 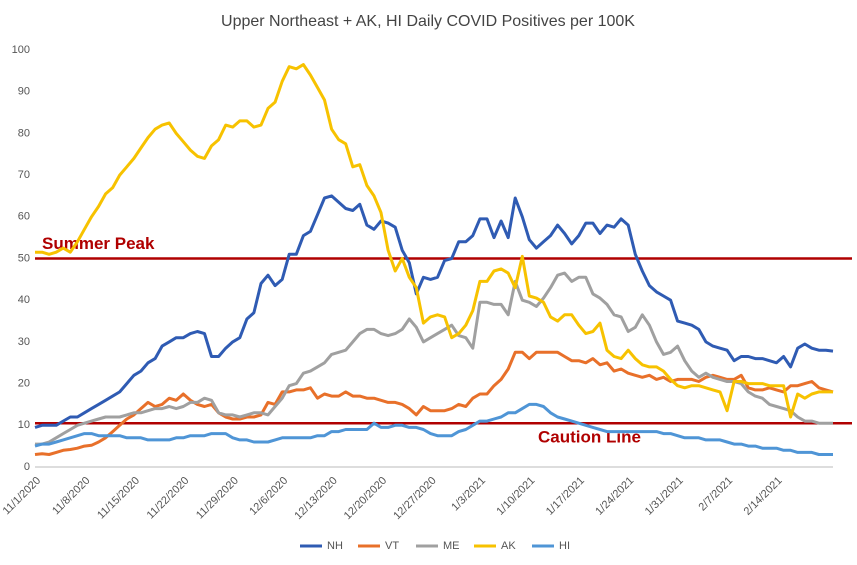 What do you see at coordinates (71, 496) in the screenshot?
I see `x-tick-label: 11/8/2020` at bounding box center [71, 496].